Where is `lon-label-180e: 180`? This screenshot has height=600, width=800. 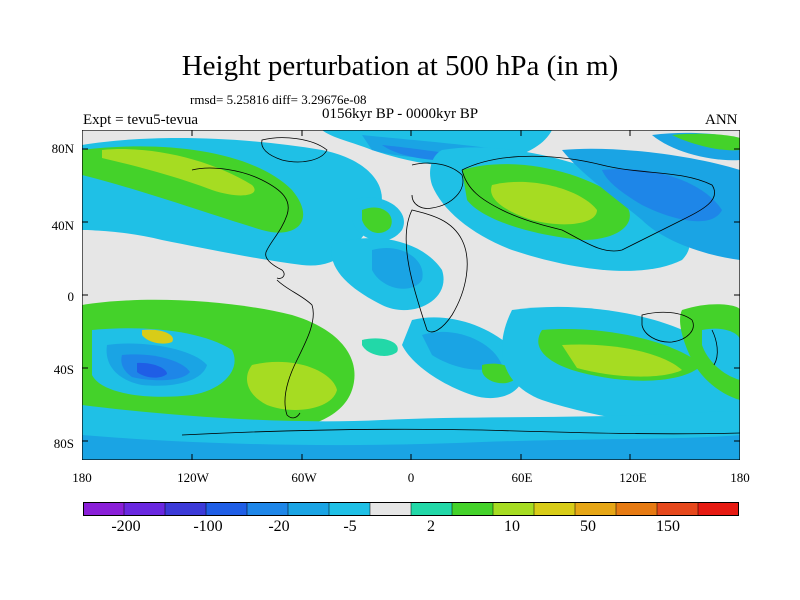
lon-label-180e: 180 is located at coordinates (740, 477).